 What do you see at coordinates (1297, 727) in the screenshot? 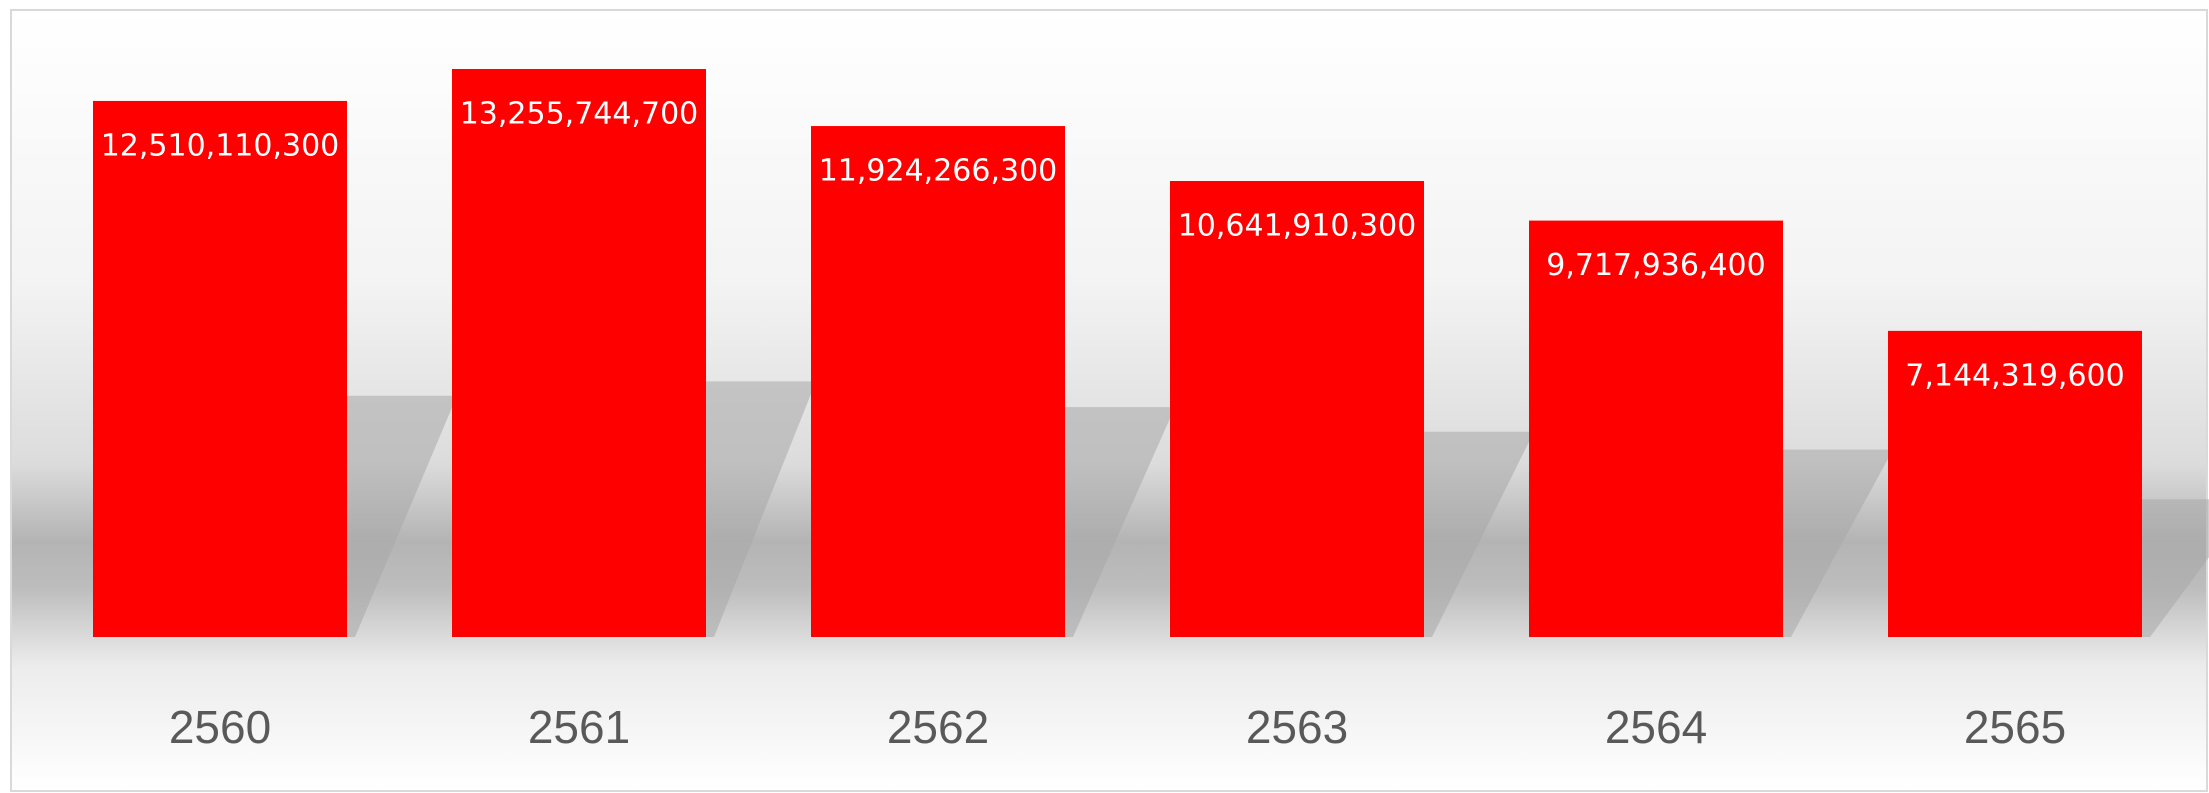
I see `x-tick-label: 2563` at bounding box center [1297, 727].